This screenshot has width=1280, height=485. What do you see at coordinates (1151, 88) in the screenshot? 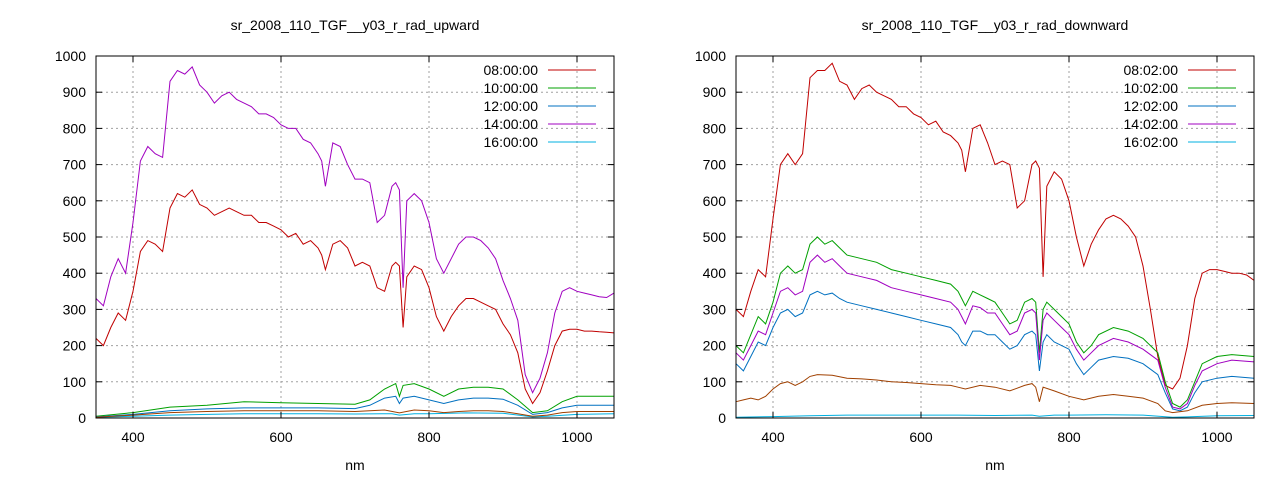
I see `legend-label: 10:02:00` at bounding box center [1151, 88].